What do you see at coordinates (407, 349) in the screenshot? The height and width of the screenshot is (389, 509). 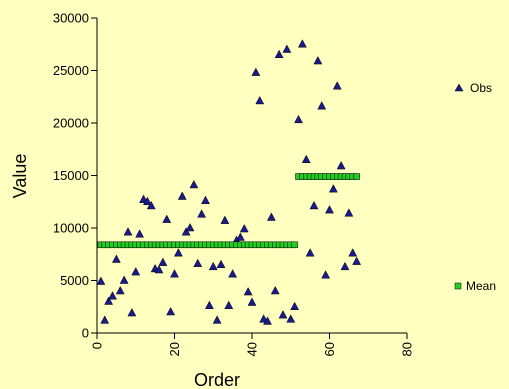 I see `x-tick-label: 80` at bounding box center [407, 349].